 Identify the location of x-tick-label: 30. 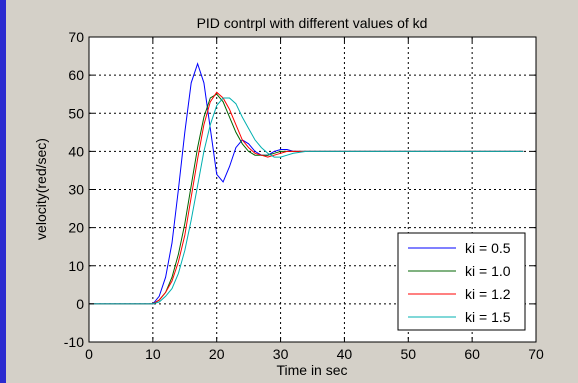
(281, 354).